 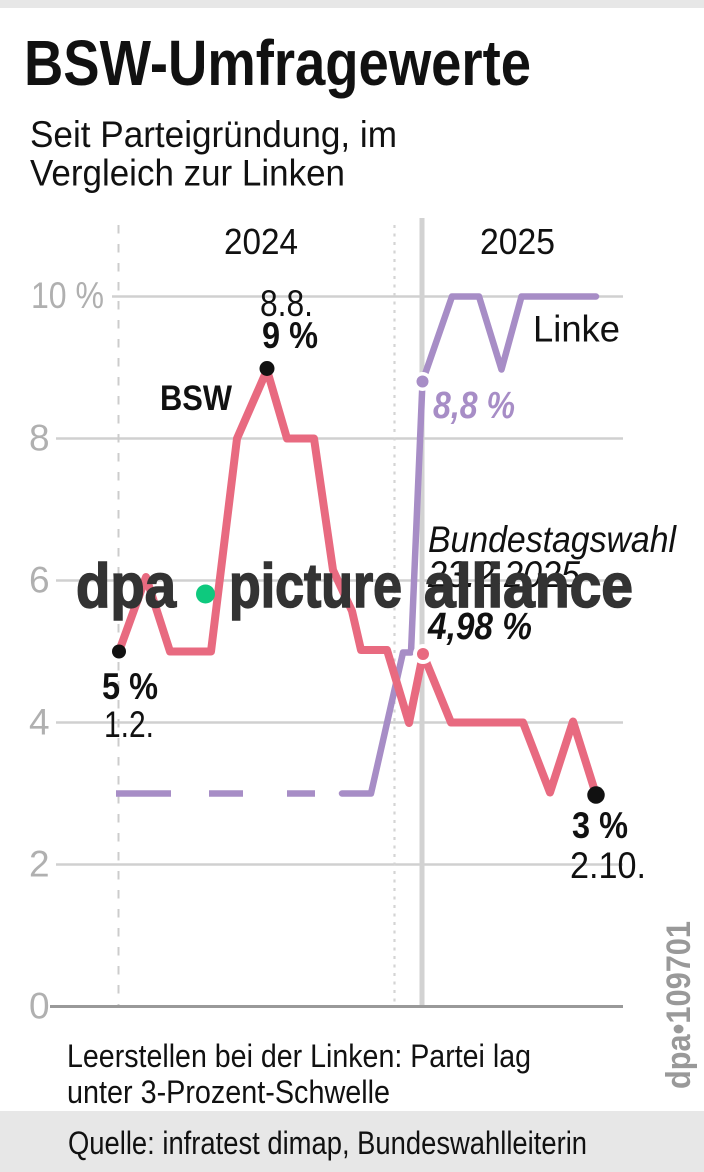 What do you see at coordinates (67, 295) in the screenshot?
I see `svg-text: 10 %` at bounding box center [67, 295].